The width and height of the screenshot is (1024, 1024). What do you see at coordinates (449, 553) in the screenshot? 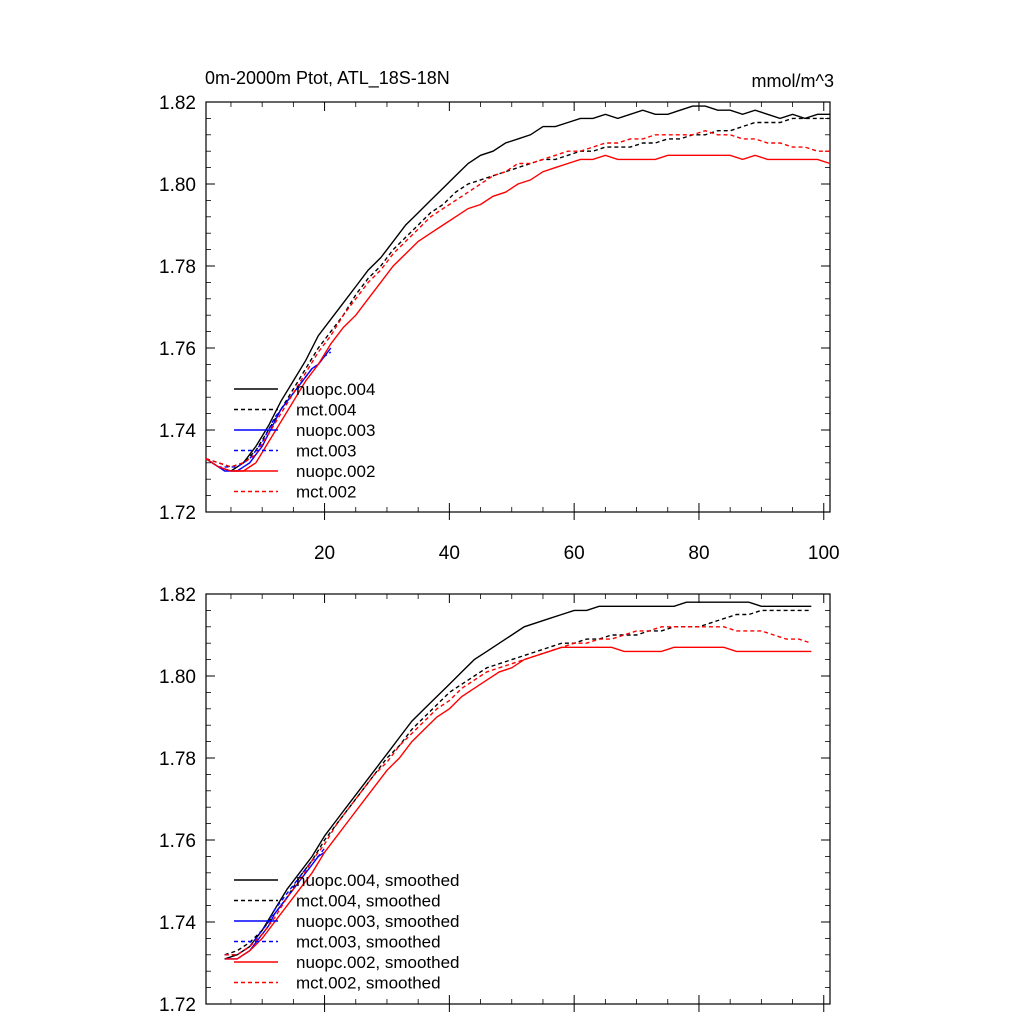
I see `x-tick-label: 40` at bounding box center [449, 553].